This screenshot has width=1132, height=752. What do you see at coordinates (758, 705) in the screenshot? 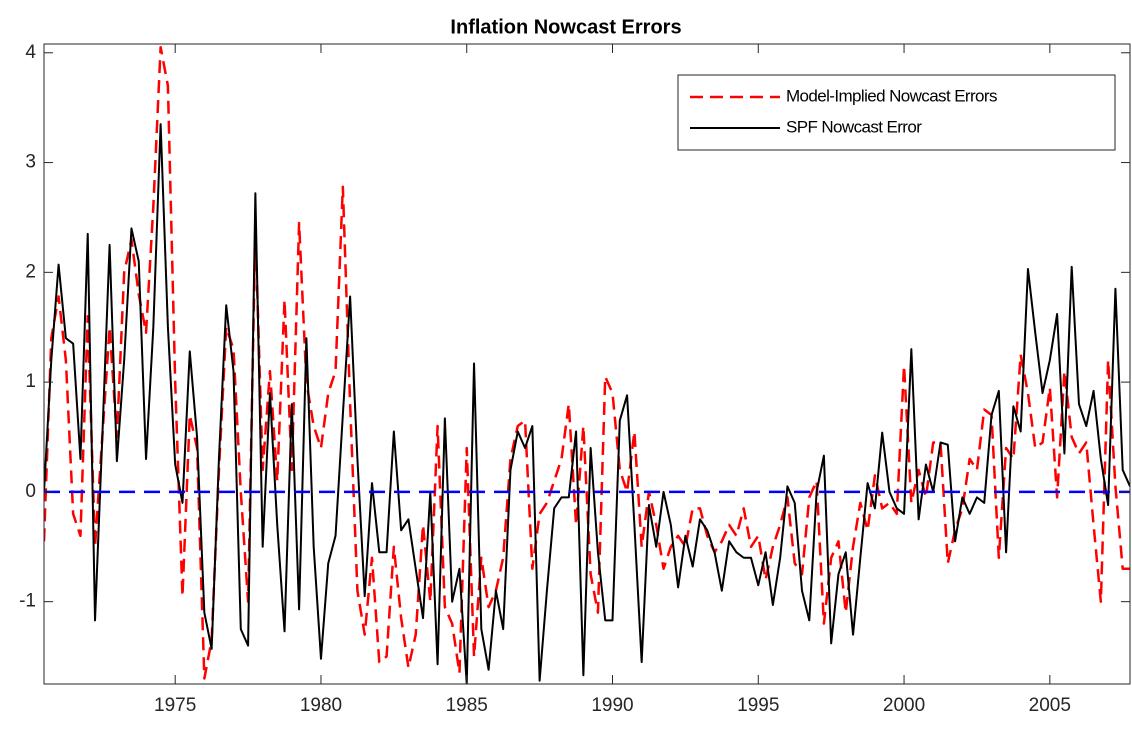
I see `x-tick-label: 1995` at bounding box center [758, 705].